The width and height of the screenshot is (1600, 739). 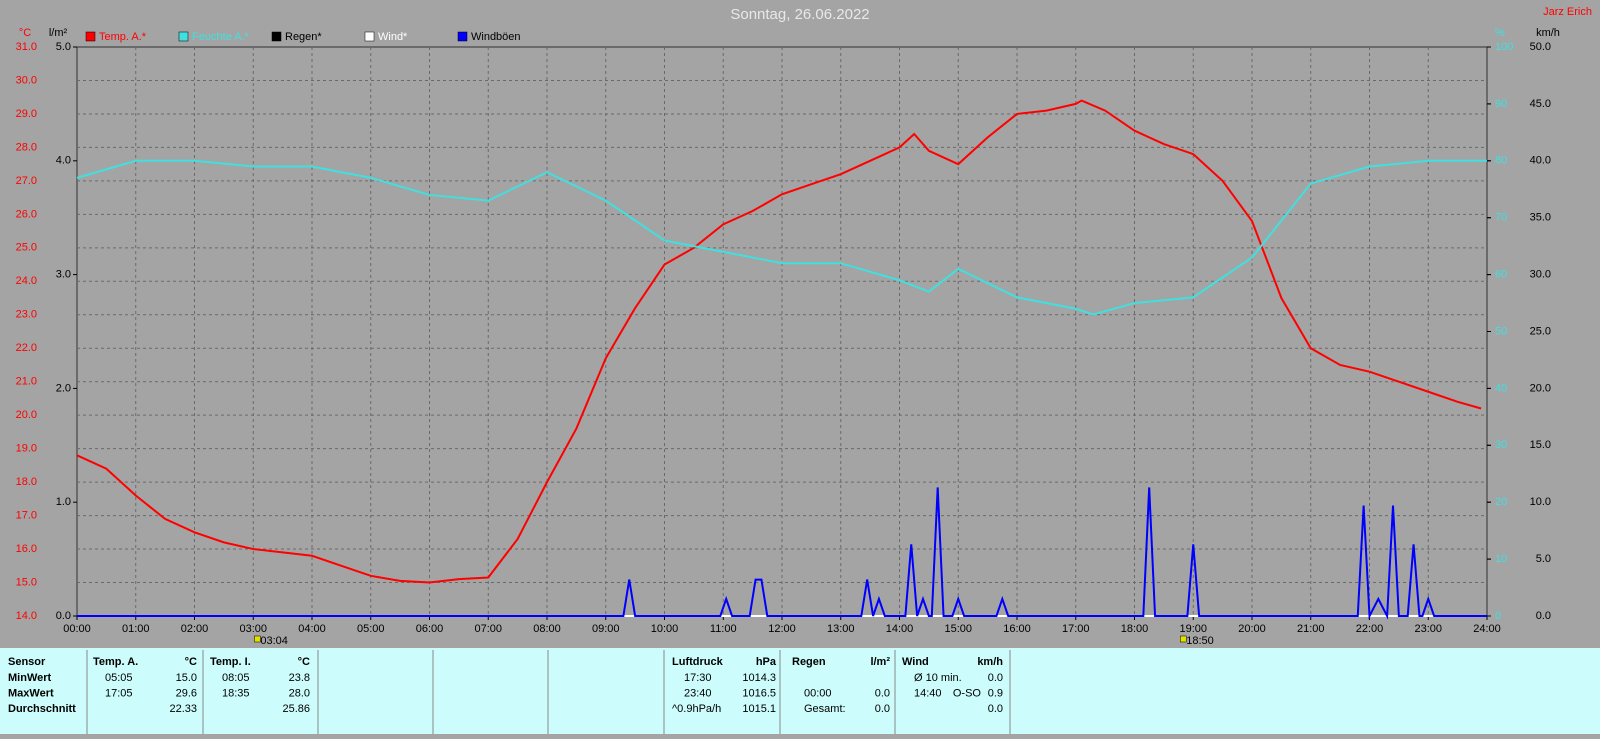 What do you see at coordinates (296, 709) in the screenshot?
I see `table-value: 25.86` at bounding box center [296, 709].